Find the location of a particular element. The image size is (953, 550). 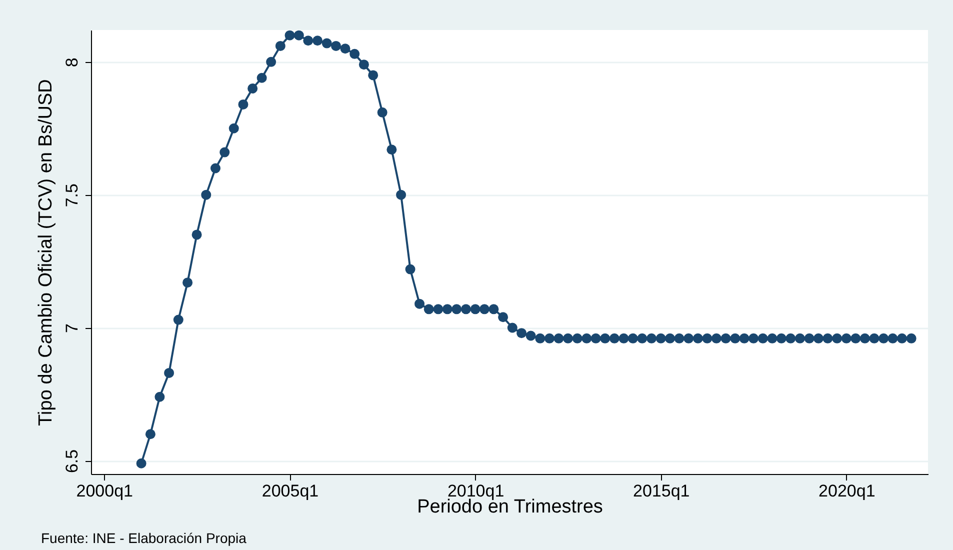

x-tick-label: 2015q1 is located at coordinates (661, 491).